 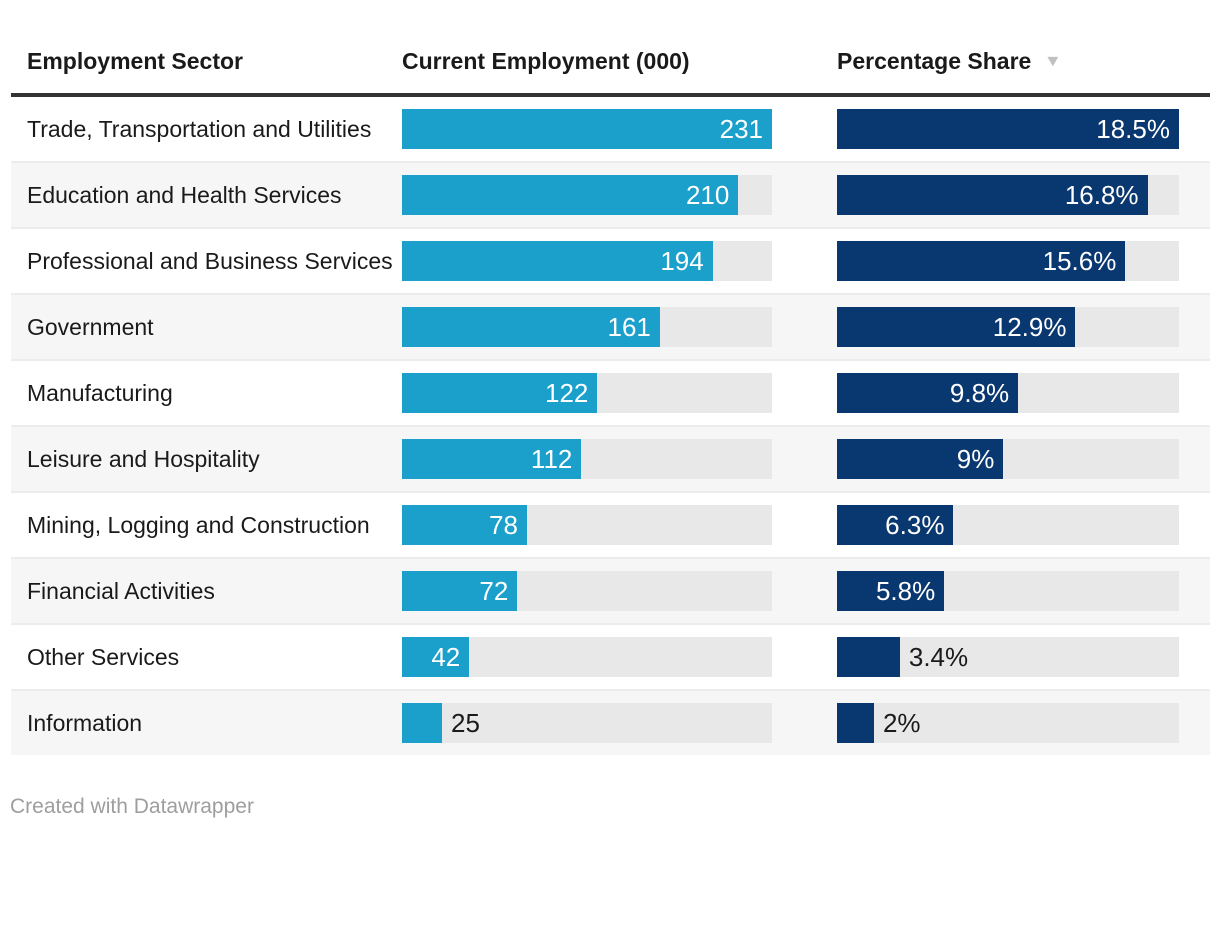 What do you see at coordinates (587, 525) in the screenshot?
I see `employment-cell: 78 78` at bounding box center [587, 525].